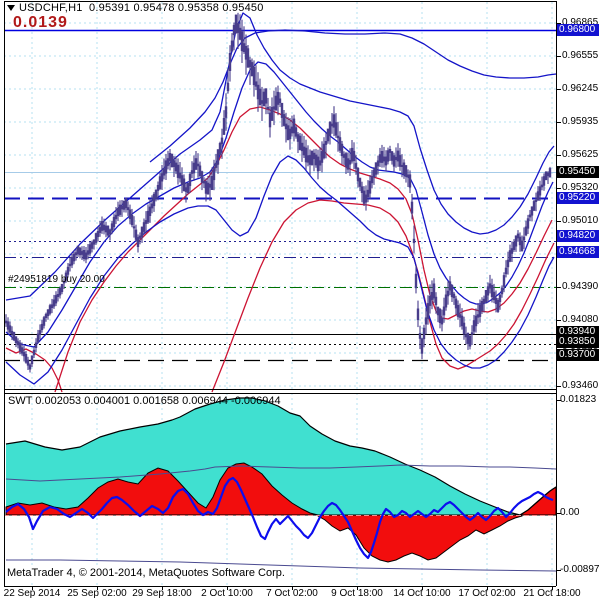  What do you see at coordinates (580, 88) in the screenshot?
I see `price-tick-label: 0.96245` at bounding box center [580, 88].